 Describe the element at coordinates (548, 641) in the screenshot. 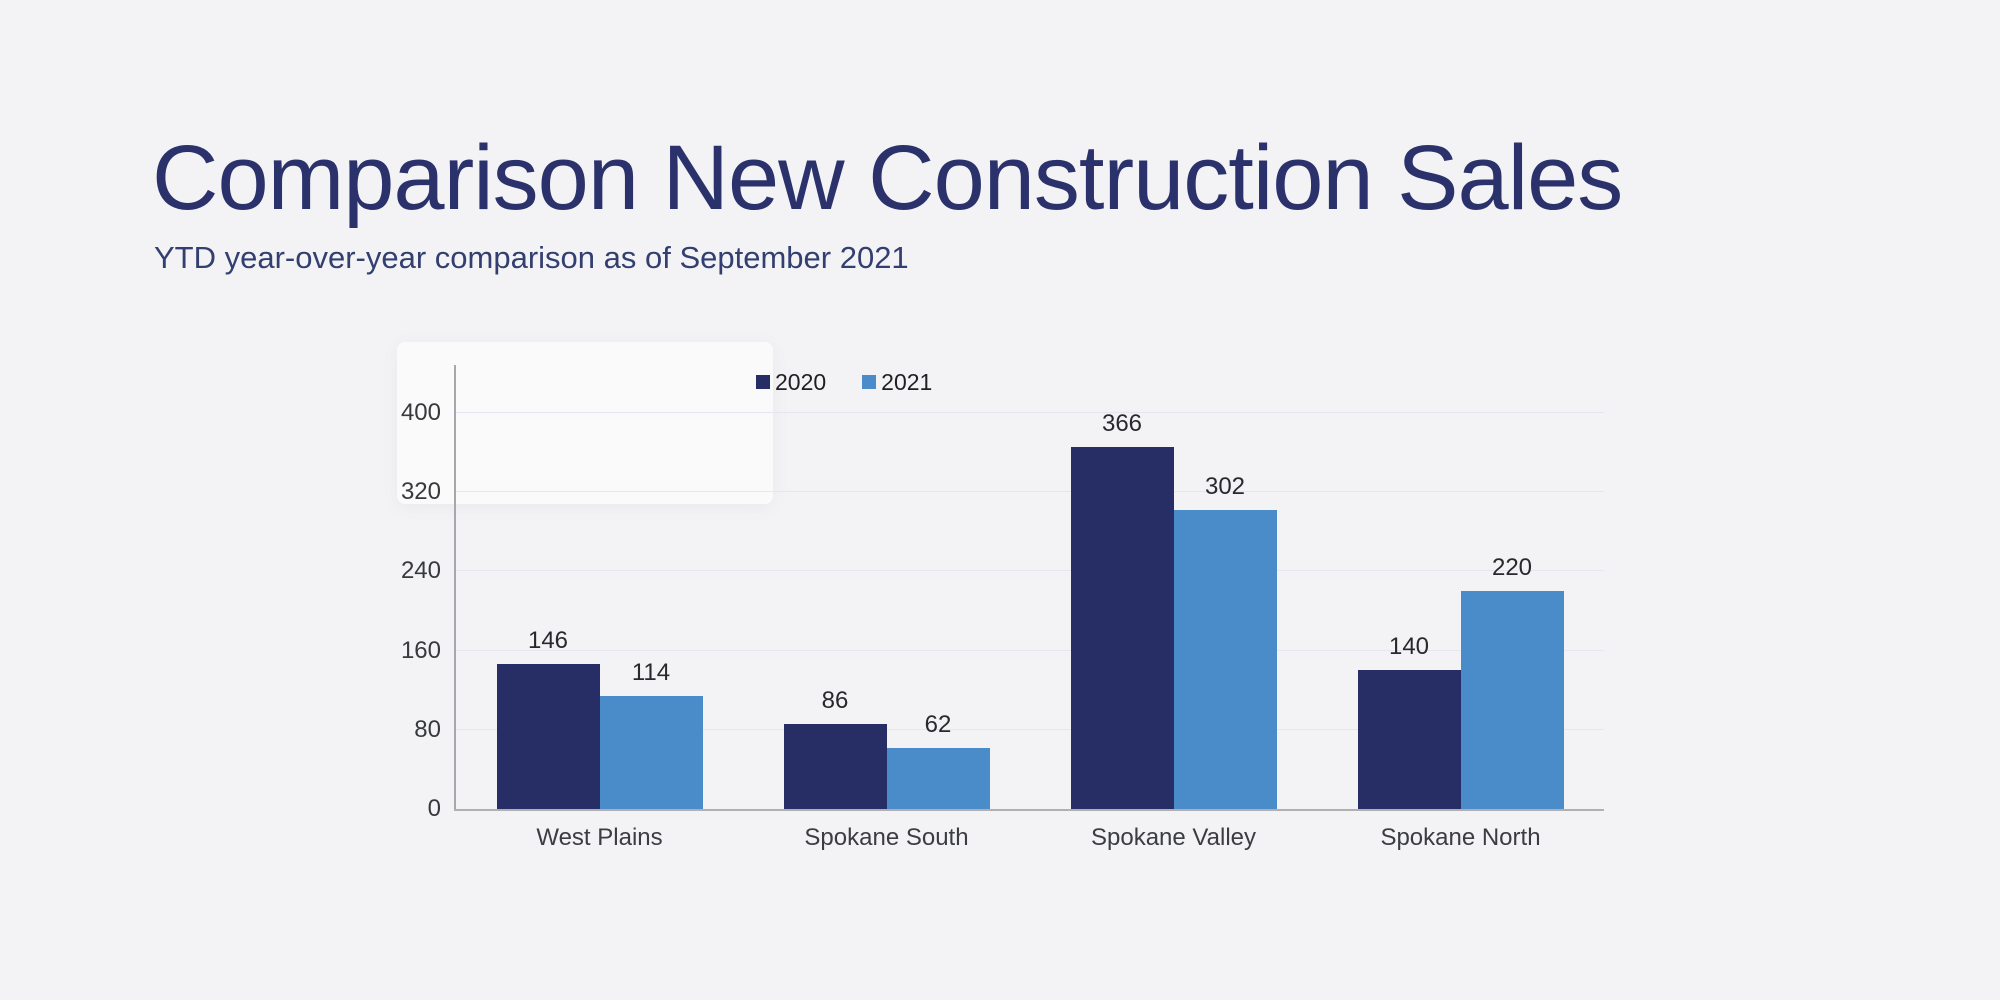

I see `bar-value-label: 146` at that location.